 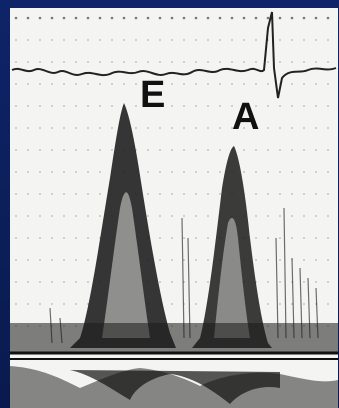 I want to click on reverse-flow-core, so click(x=175, y=387).